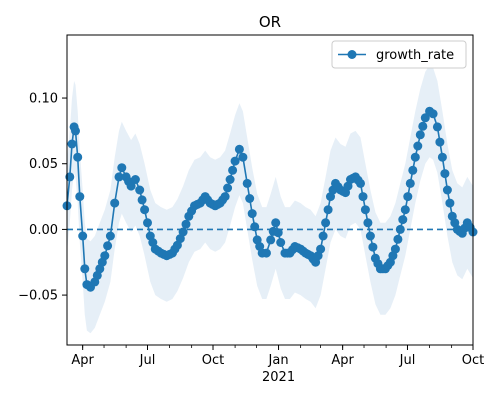 The width and height of the screenshot is (500, 400). I want to click on y-tick-label: 0.10, so click(43, 99).